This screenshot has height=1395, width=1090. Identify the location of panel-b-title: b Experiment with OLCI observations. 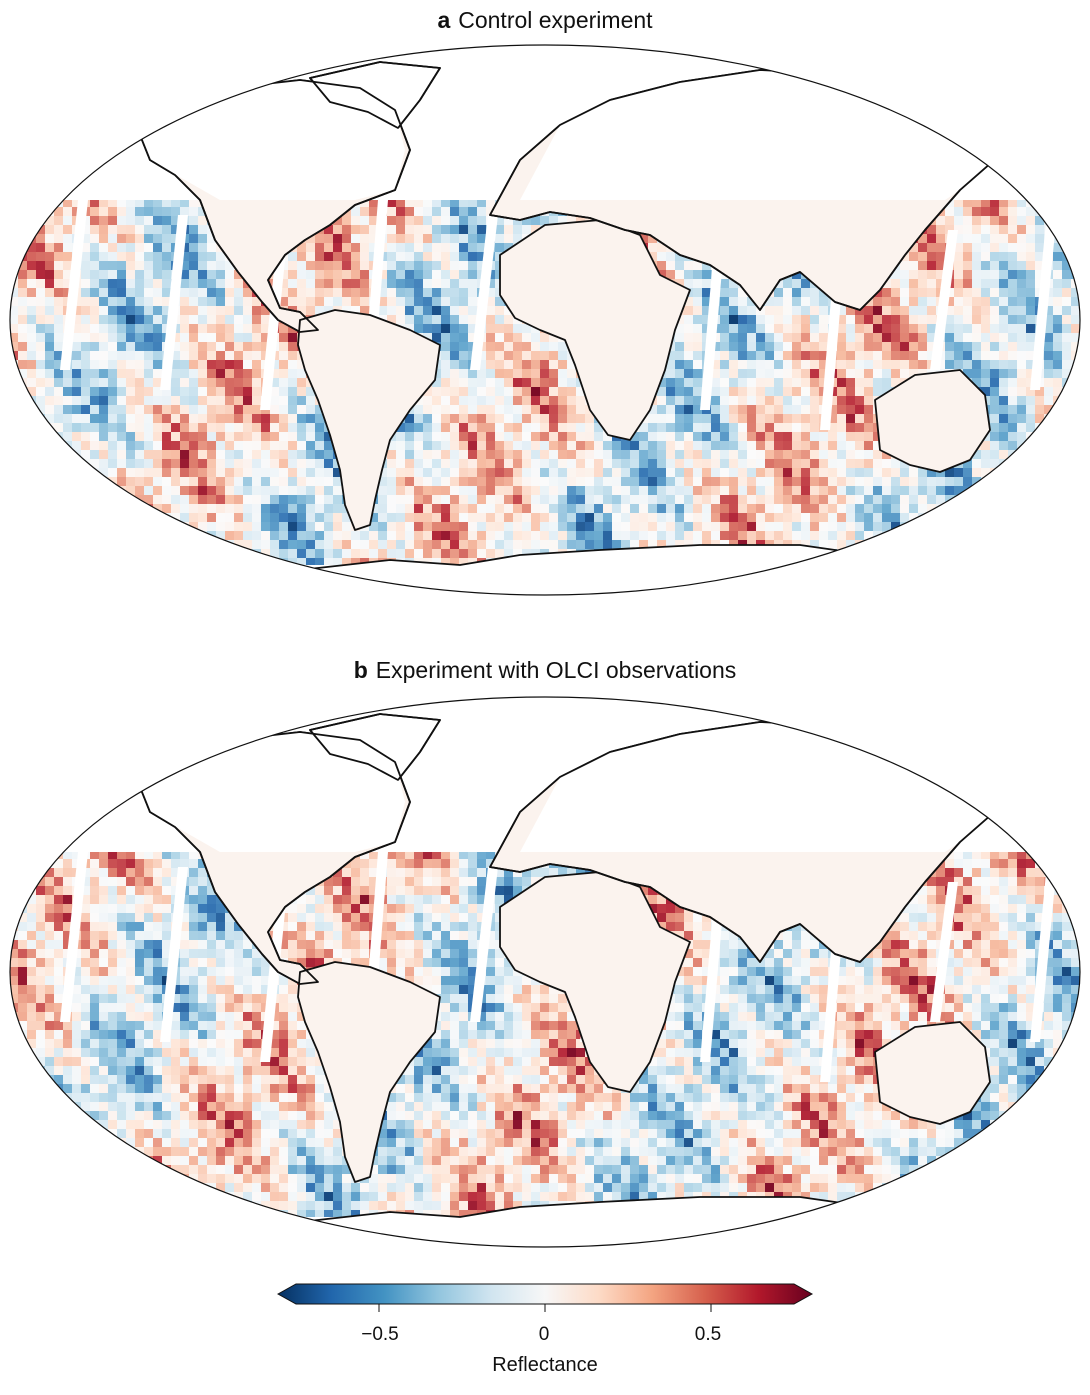
(545, 670).